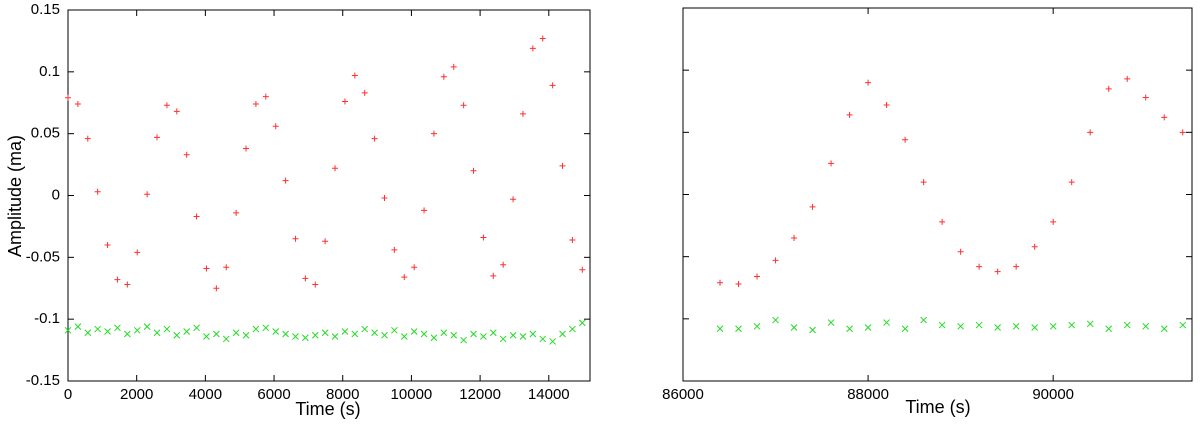 This screenshot has height=427, width=1200. I want to click on y-tick-label: -0.05, so click(43, 256).